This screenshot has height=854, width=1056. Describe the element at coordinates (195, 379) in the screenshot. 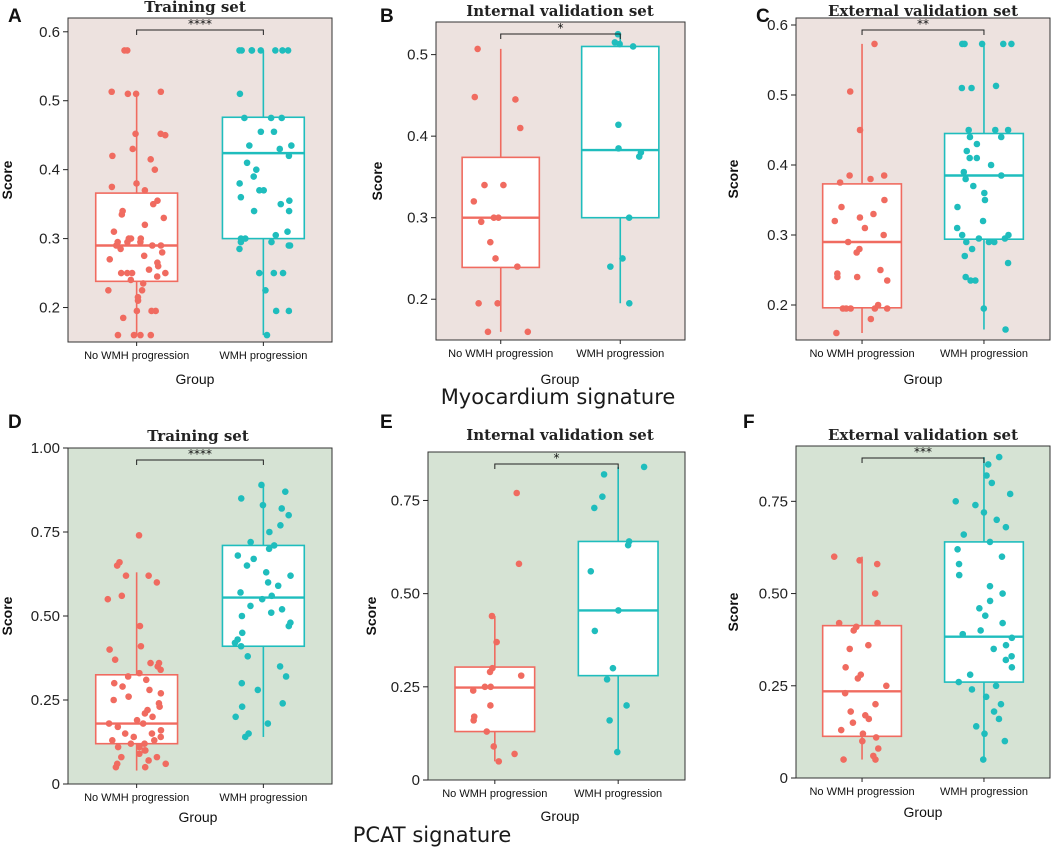

I see `x-axis-label-a: Group` at that location.